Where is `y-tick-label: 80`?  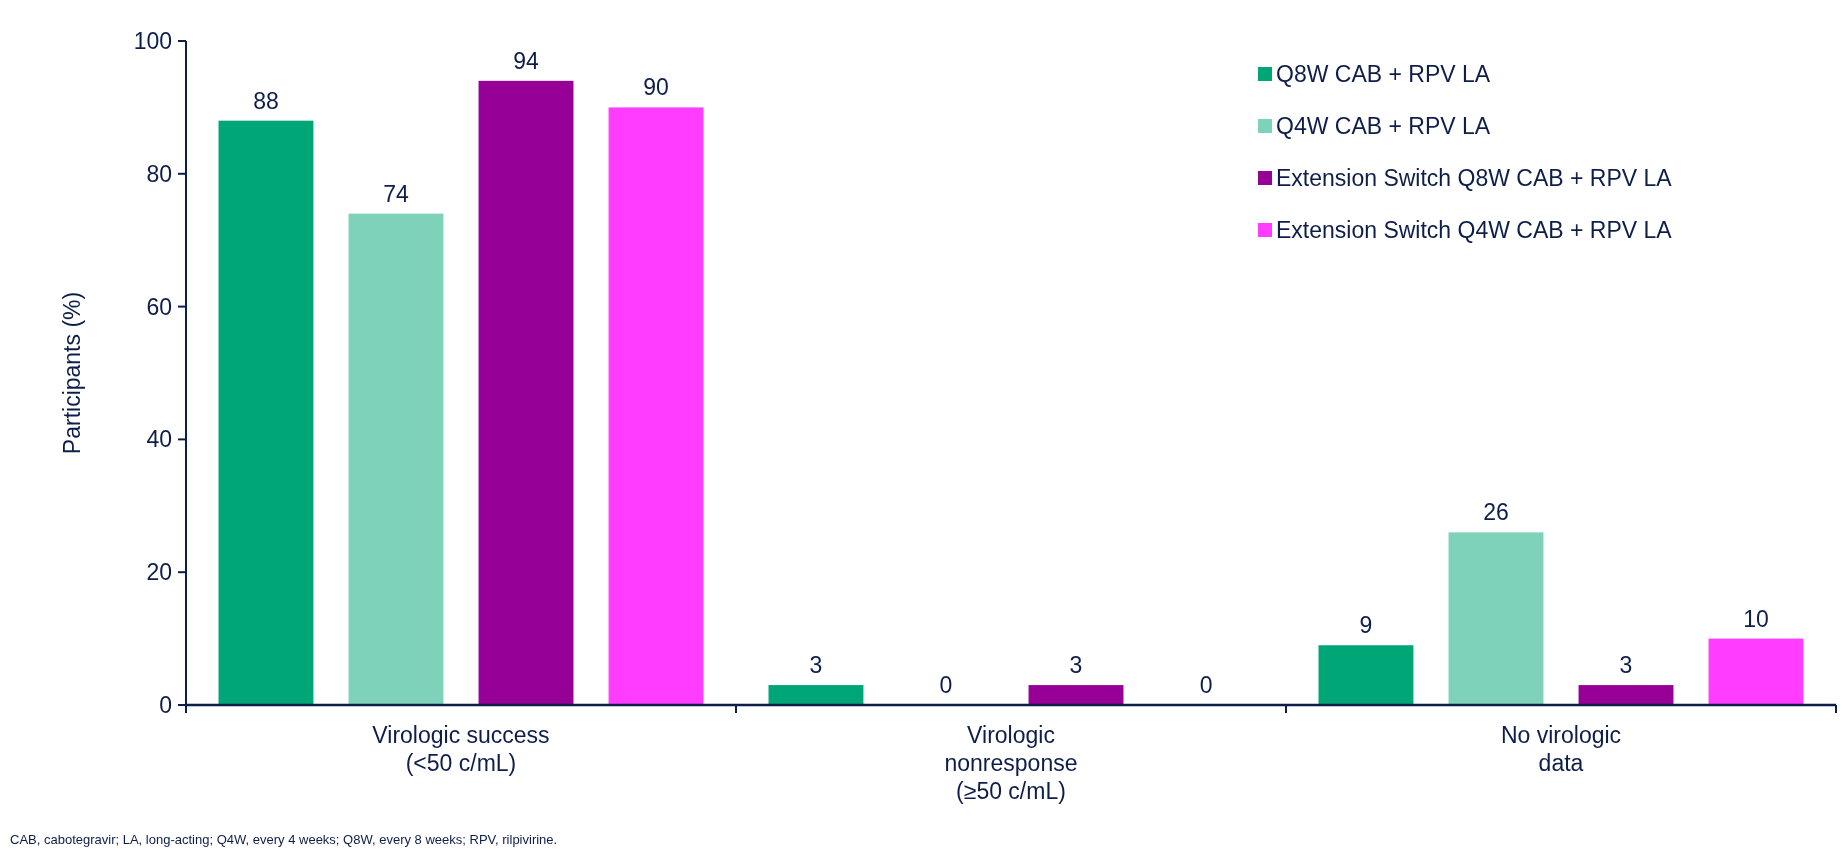 y-tick-label: 80 is located at coordinates (159, 173).